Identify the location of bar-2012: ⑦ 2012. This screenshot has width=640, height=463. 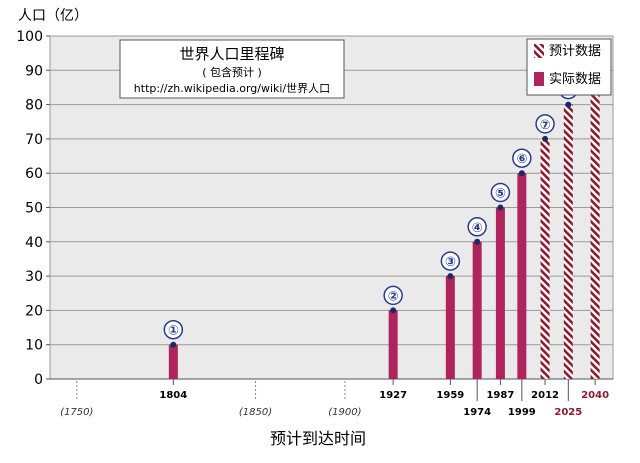
(545, 257).